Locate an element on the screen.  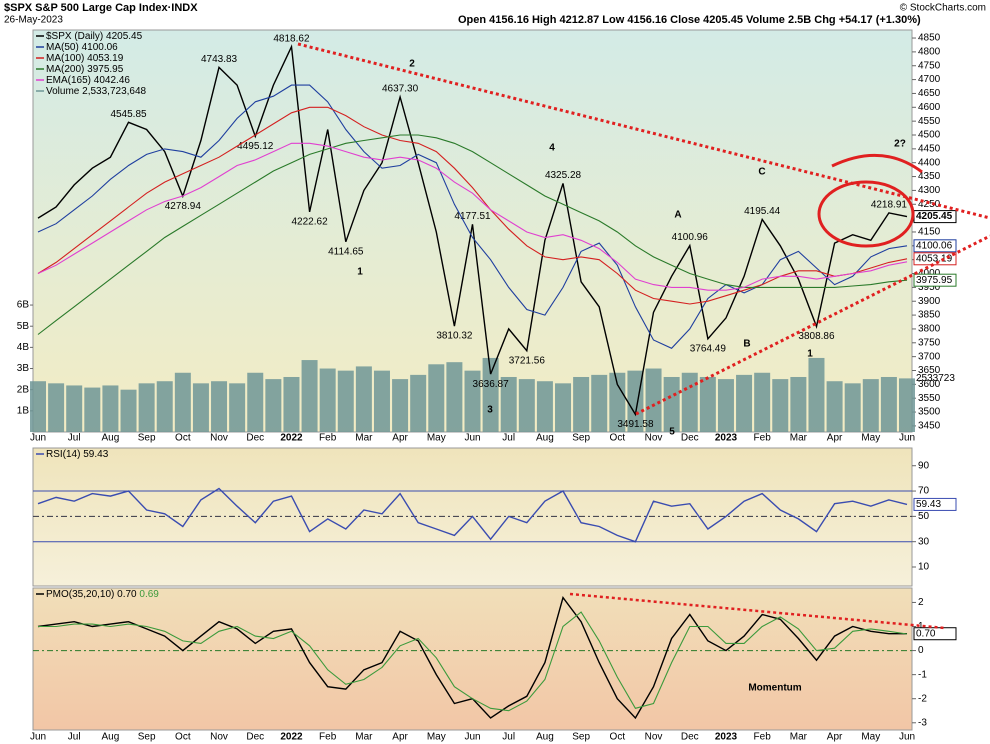
y-tick-label: 90 is located at coordinates (924, 465).